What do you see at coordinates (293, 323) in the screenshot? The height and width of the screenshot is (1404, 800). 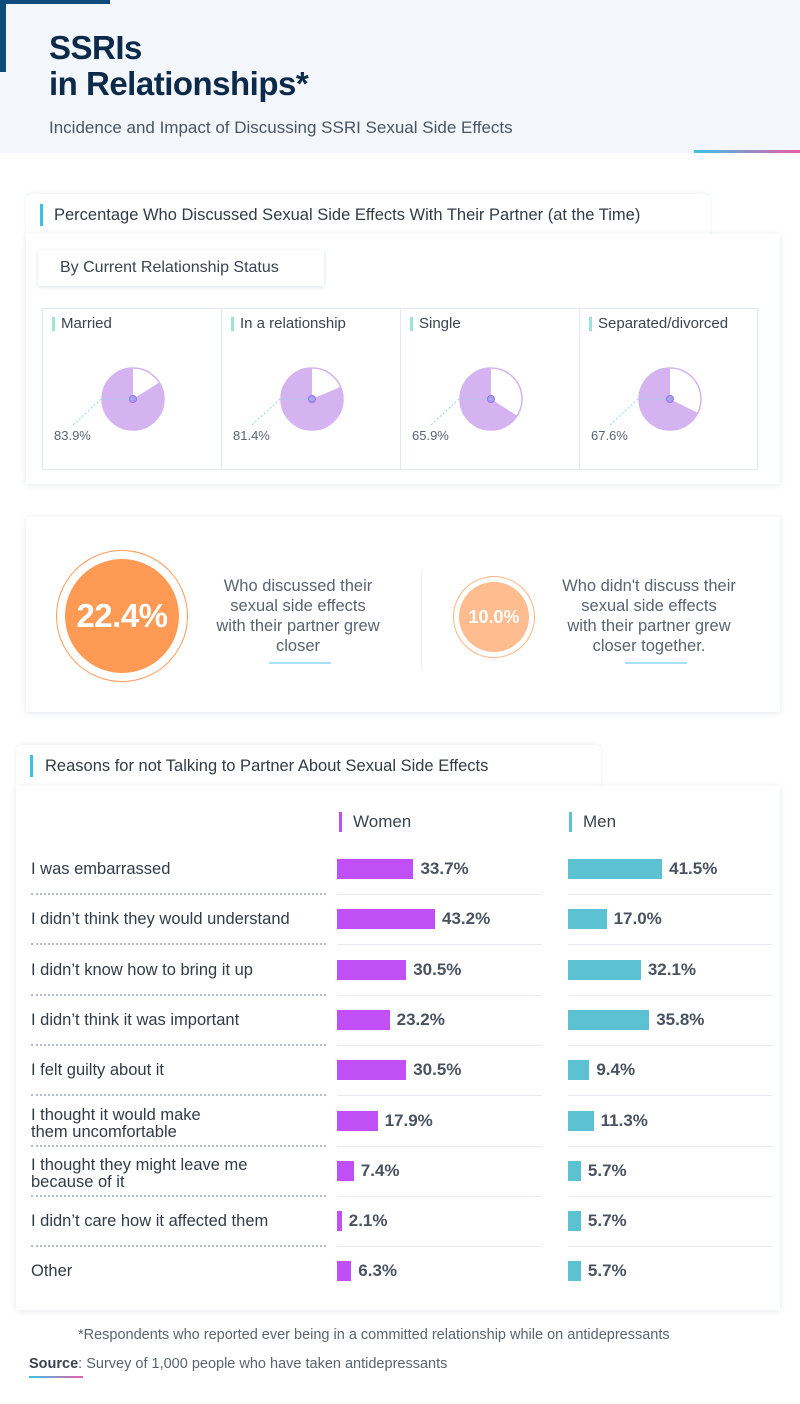 I see `pie-category-label: In a relationship` at bounding box center [293, 323].